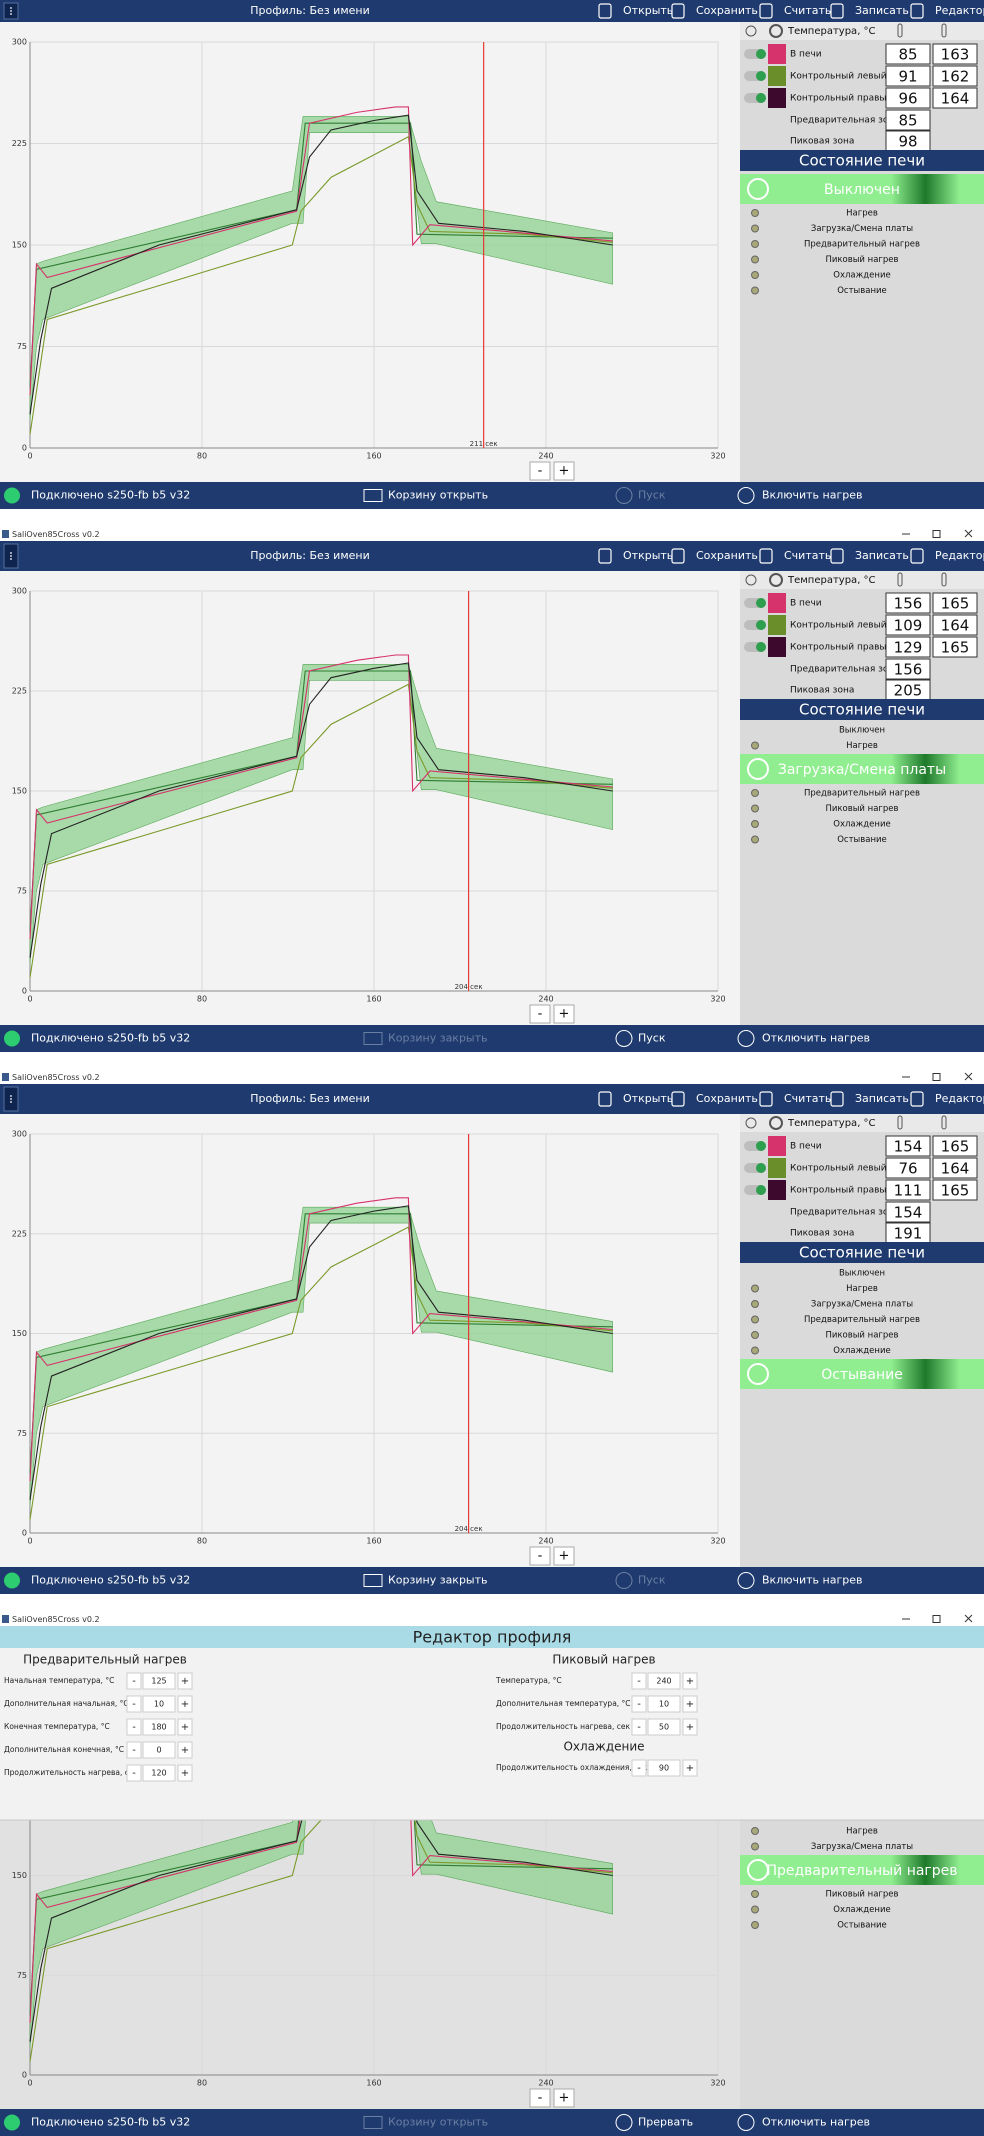 The image size is (984, 2136). Describe the element at coordinates (831, 31) in the screenshot. I see `temp-header-label: Температура, °C` at that location.